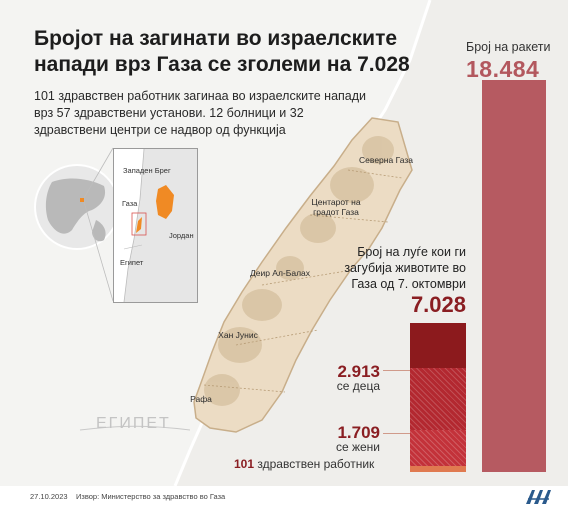 This screenshot has width=568, height=517. I want to click on country-label-egypt: ЕГИПЕТ, so click(133, 423).